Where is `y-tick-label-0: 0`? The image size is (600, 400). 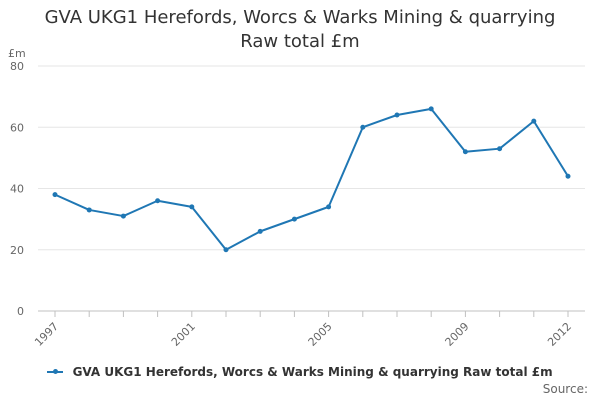 y-tick-label-0: 0 is located at coordinates (20, 311).